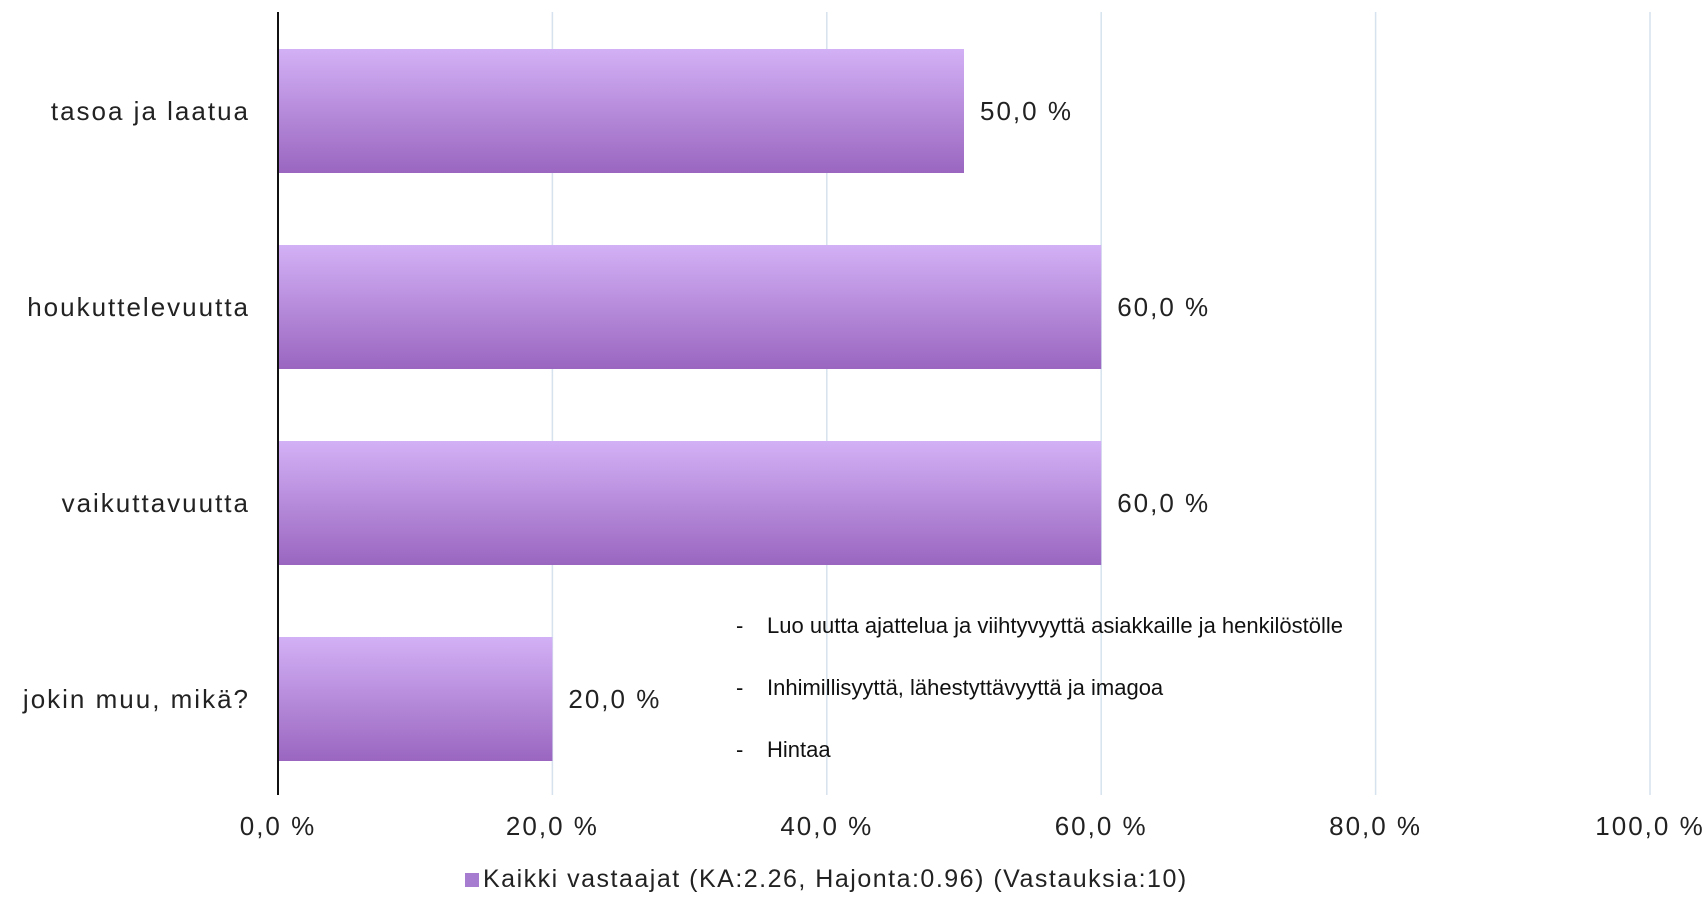 The height and width of the screenshot is (898, 1703). Describe the element at coordinates (799, 749) in the screenshot. I see `annotation-item: Hintaa` at that location.